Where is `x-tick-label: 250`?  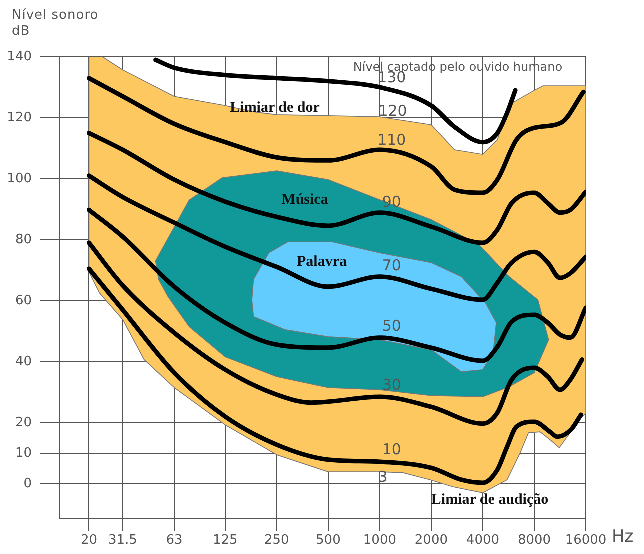
x-tick-label: 250 is located at coordinates (277, 540).